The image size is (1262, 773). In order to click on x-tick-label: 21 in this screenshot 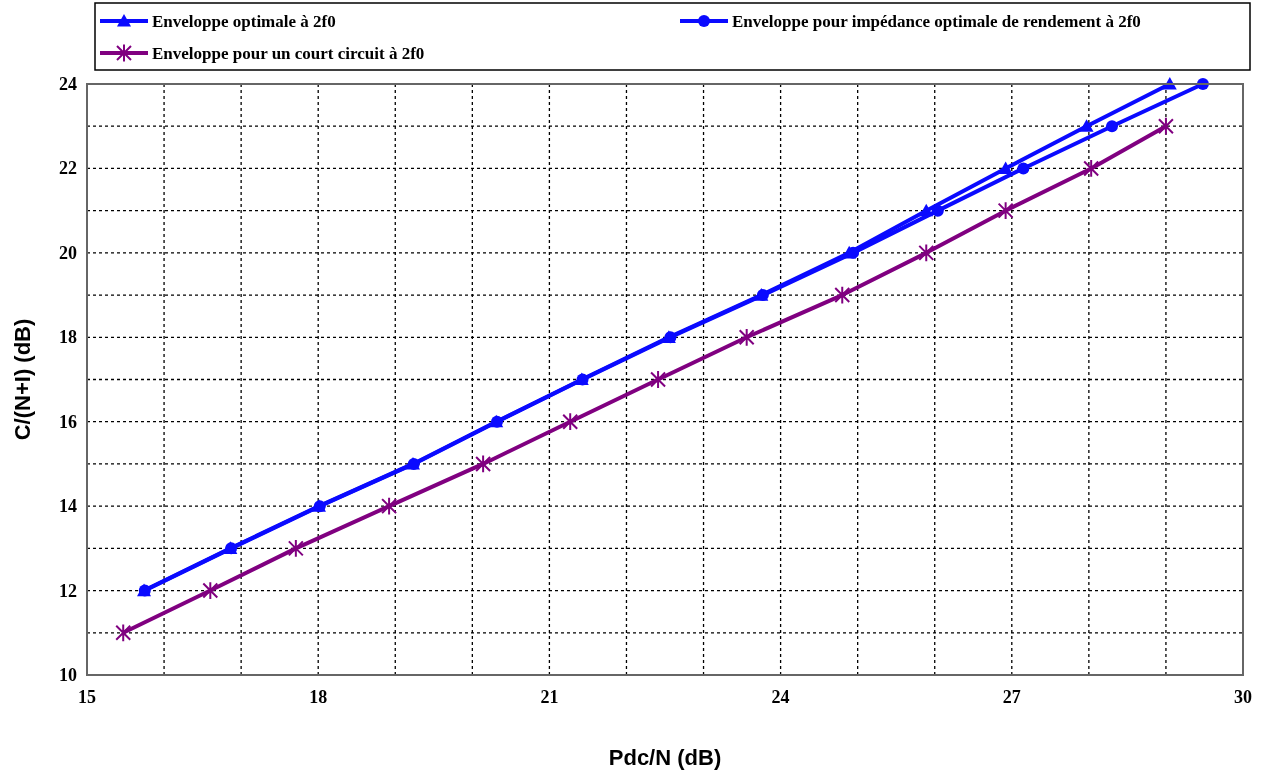, I will do `click(549, 697)`.